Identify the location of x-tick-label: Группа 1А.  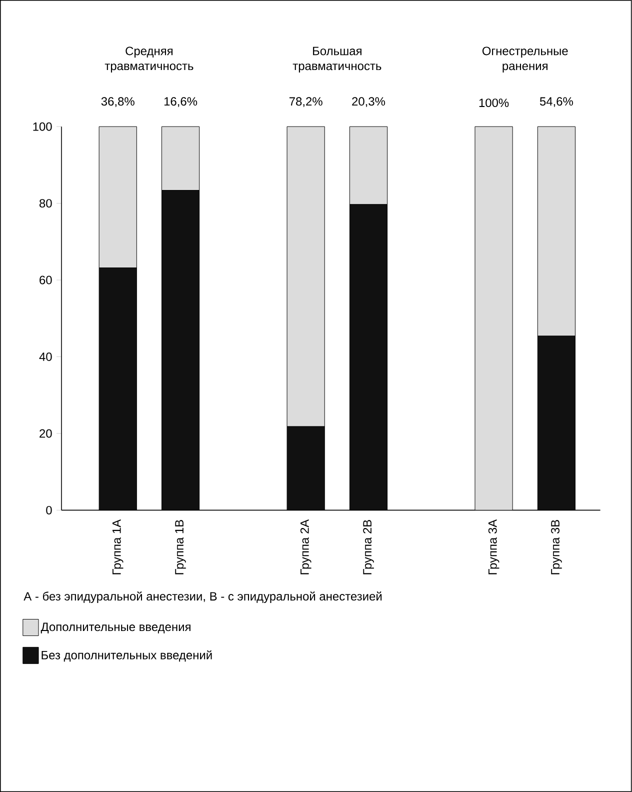
(118, 546).